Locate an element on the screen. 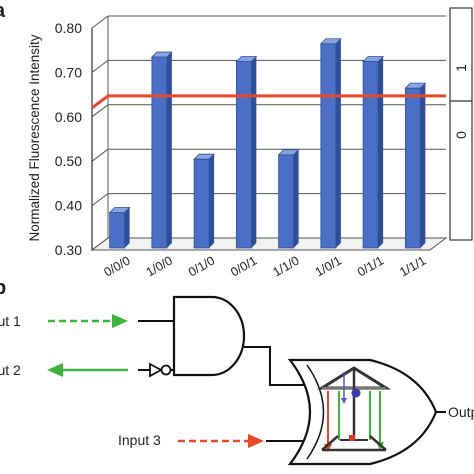  output-label-high: 1 is located at coordinates (461, 68).